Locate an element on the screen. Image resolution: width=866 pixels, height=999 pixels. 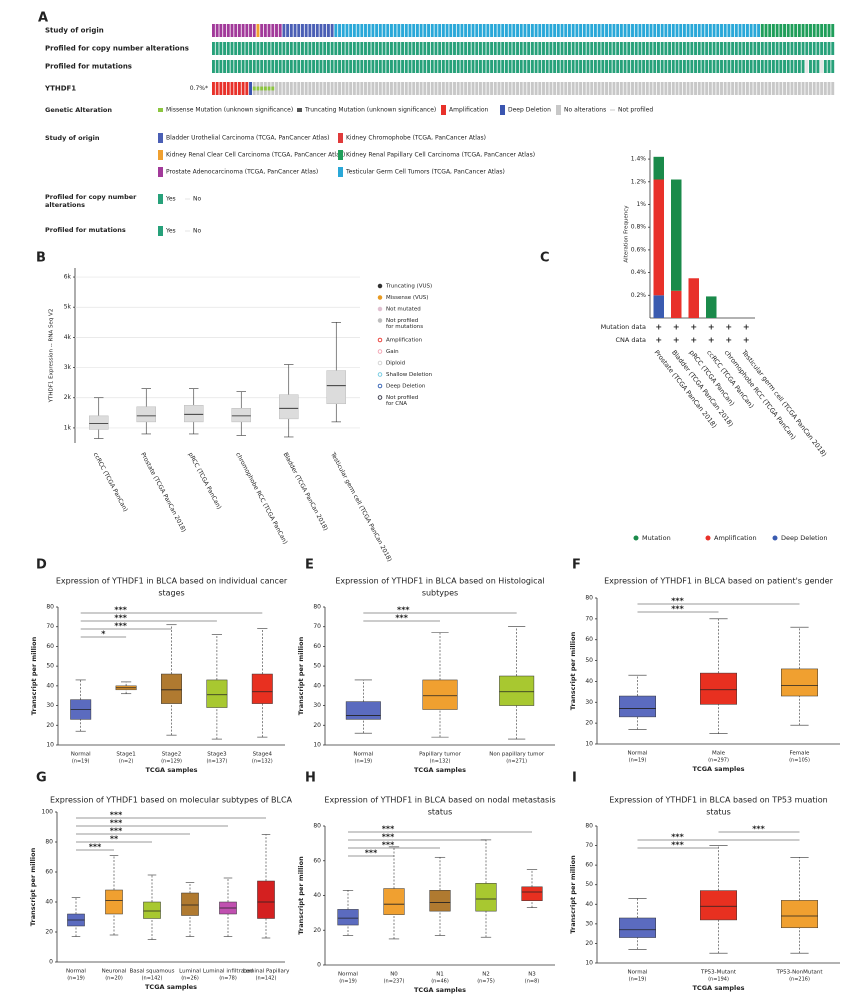
significance-label: ** is located at coordinates (114, 839).